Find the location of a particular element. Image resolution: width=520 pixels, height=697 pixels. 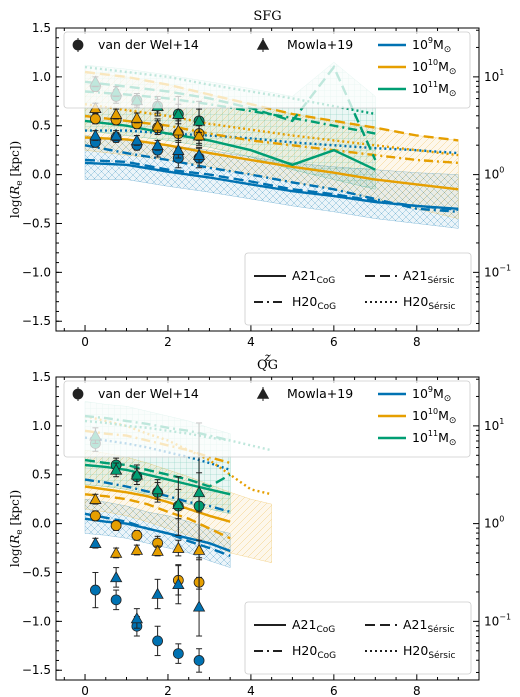

x-tick-label: 2 is located at coordinates (168, 342).